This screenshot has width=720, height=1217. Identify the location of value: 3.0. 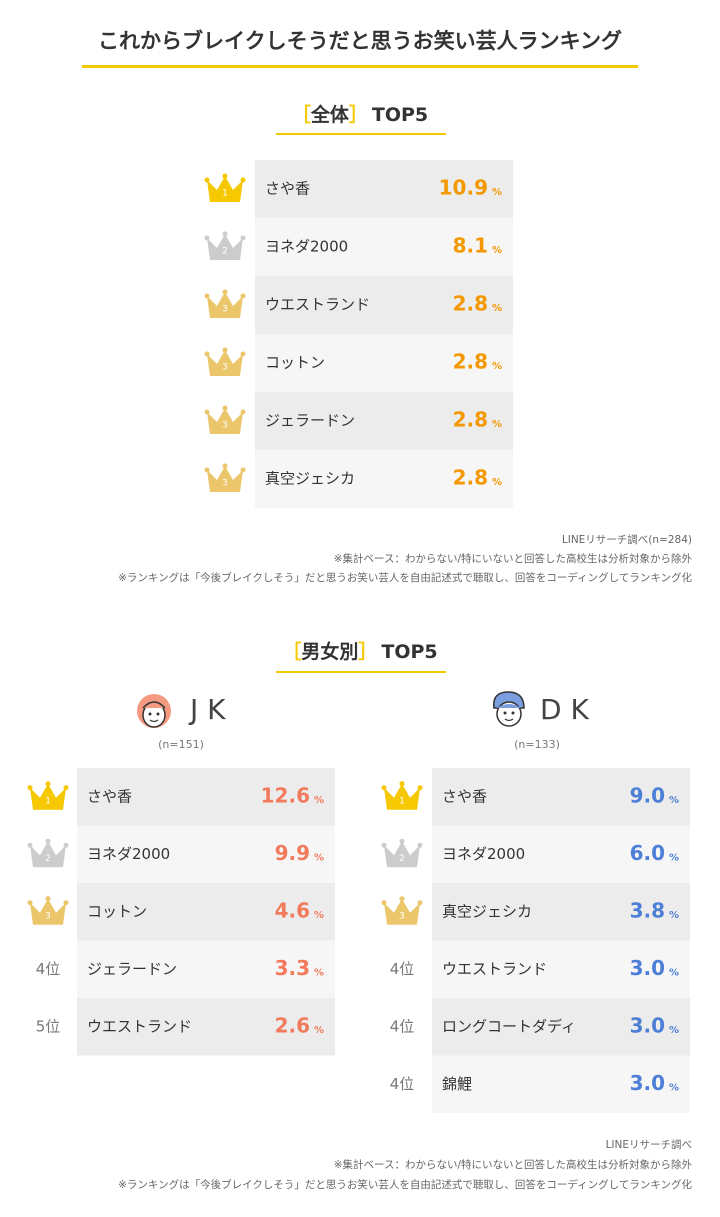
(647, 1025).